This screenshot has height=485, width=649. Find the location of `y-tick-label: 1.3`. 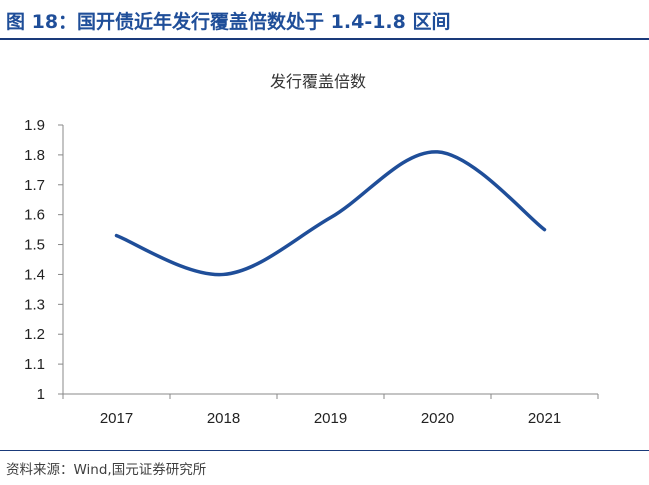

y-tick-label: 1.3 is located at coordinates (34, 304).